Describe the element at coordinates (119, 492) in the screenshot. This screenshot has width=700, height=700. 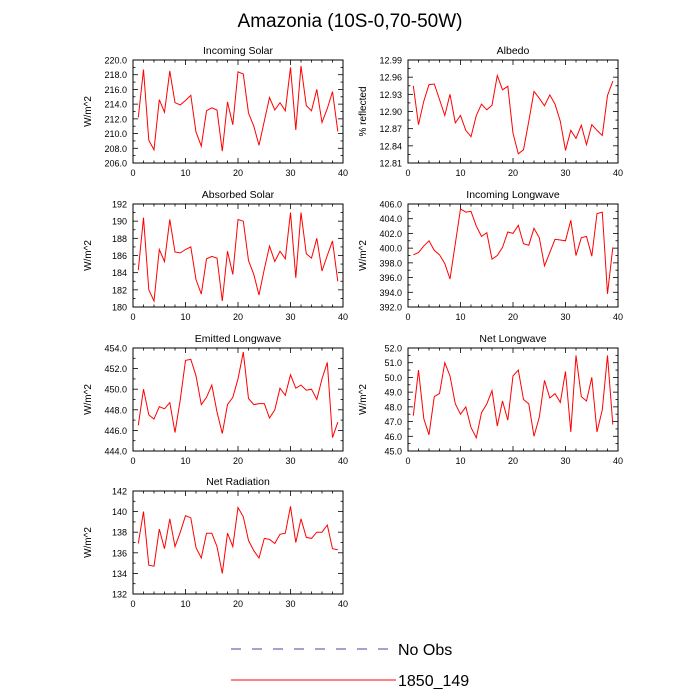
I see `net-radiation-ytick-label: 142` at that location.